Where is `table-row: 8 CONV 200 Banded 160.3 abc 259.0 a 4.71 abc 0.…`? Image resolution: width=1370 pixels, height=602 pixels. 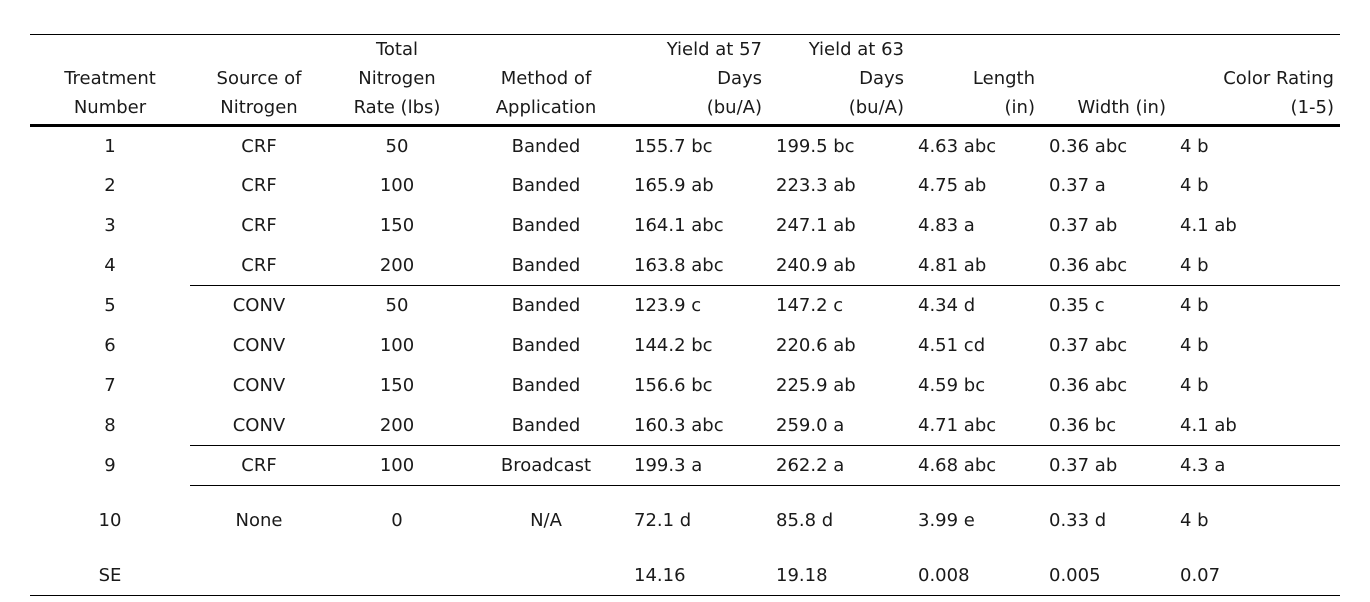
table-row: 8 CONV 200 Banded 160.3 abc 259.0 a 4.71 abc 0.… is located at coordinates (685, 426).